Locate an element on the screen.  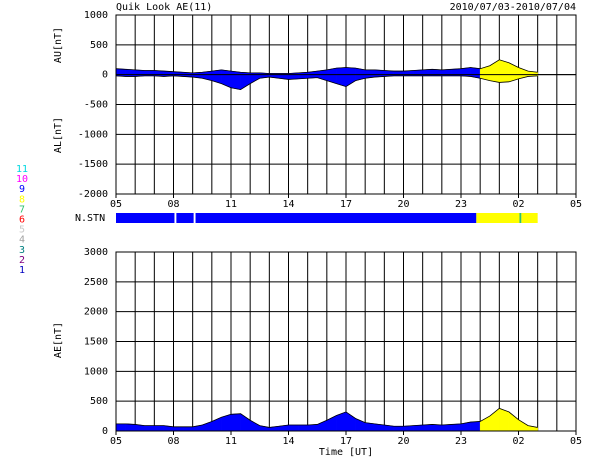
legend-label: 4 is located at coordinates (22, 240).